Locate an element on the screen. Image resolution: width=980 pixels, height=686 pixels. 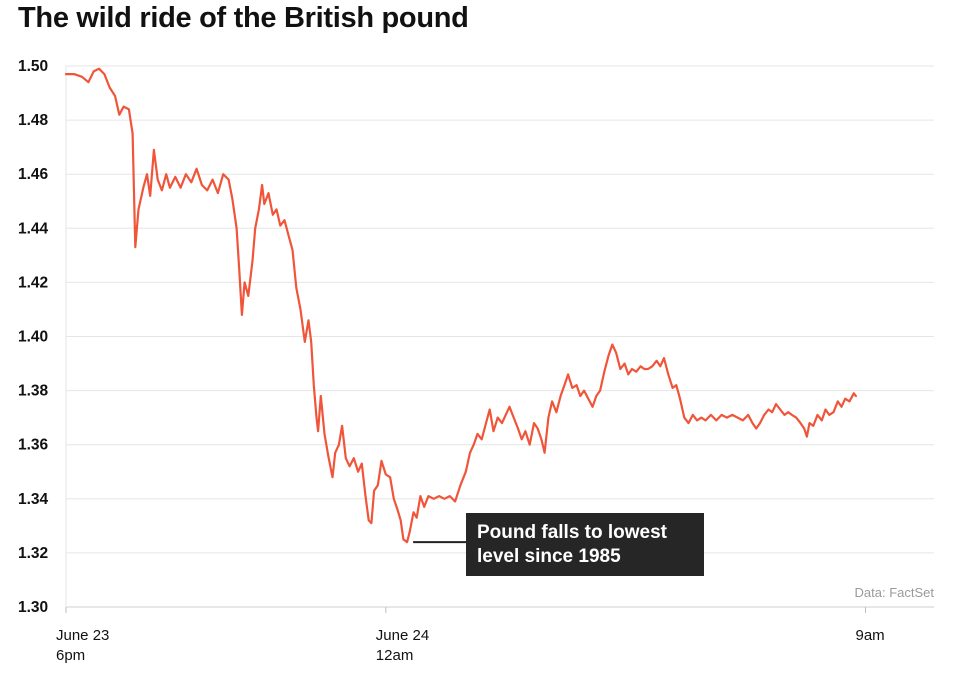
y-tick-label: 1.40 is located at coordinates (33, 337).